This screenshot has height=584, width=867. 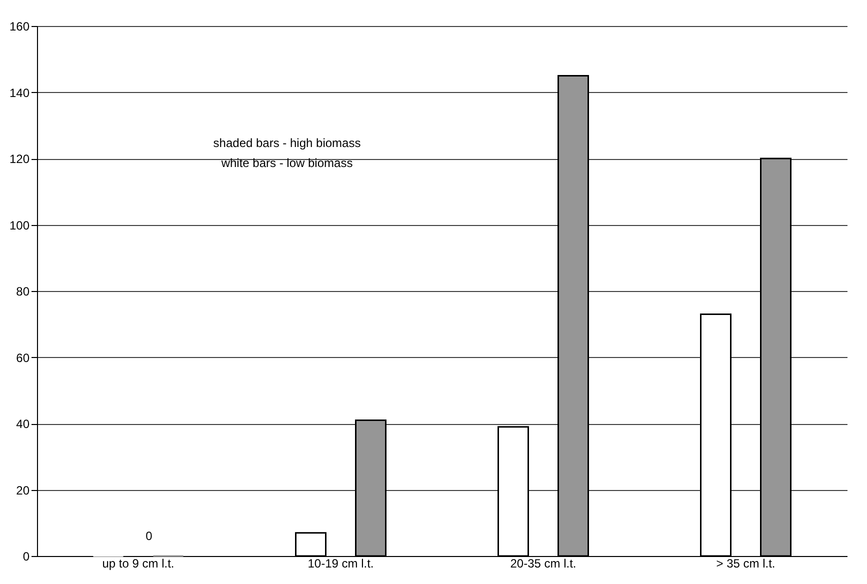 What do you see at coordinates (26, 557) in the screenshot?
I see `y-tick-label: 0` at bounding box center [26, 557].